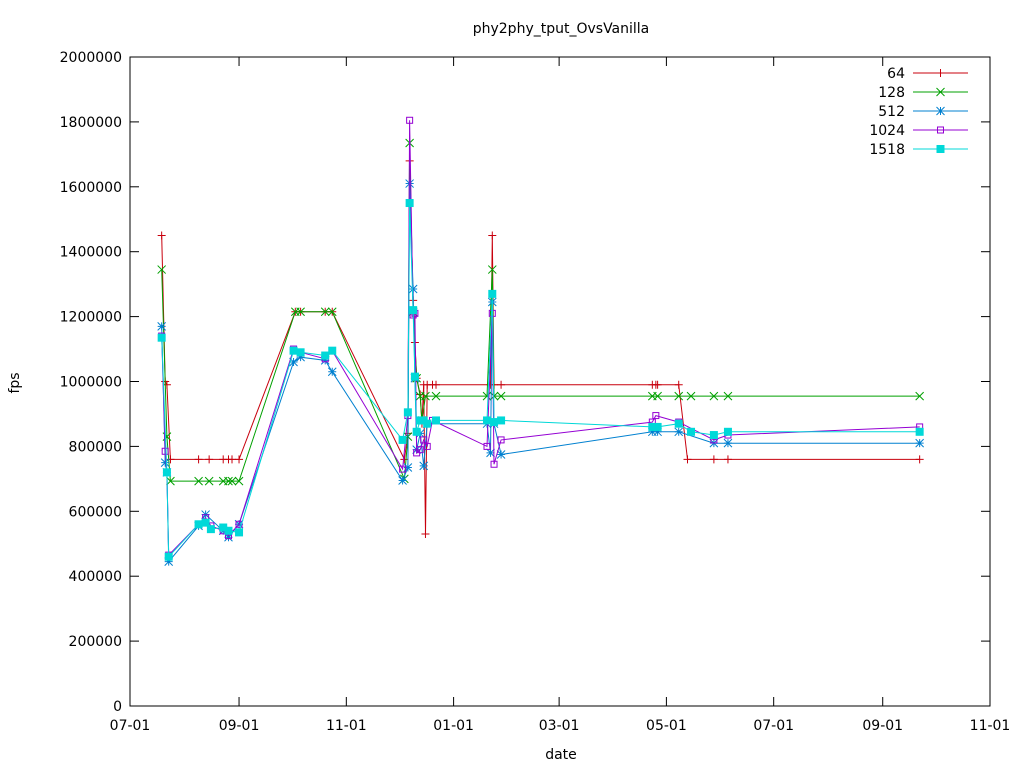  What do you see at coordinates (117, 707) in the screenshot?
I see `y-tick-label: 0` at bounding box center [117, 707].